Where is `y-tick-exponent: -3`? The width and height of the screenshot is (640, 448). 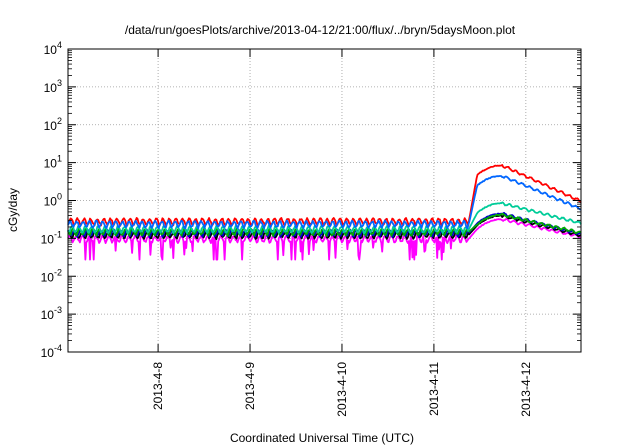
y-tick-exponent: -3 is located at coordinates (58, 310).